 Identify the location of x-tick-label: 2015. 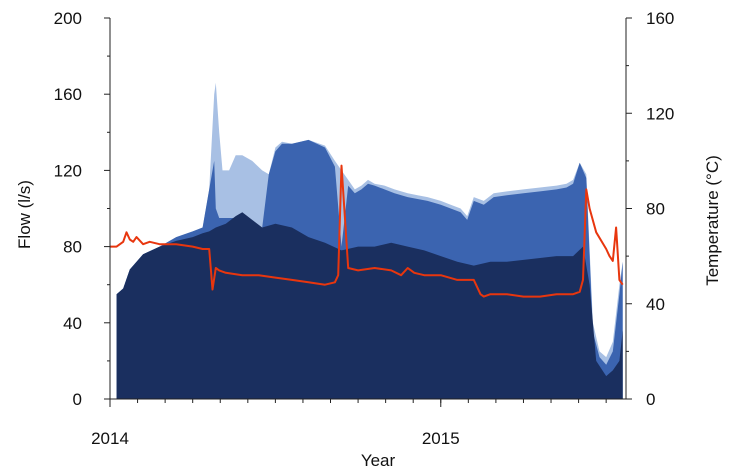
(441, 438).